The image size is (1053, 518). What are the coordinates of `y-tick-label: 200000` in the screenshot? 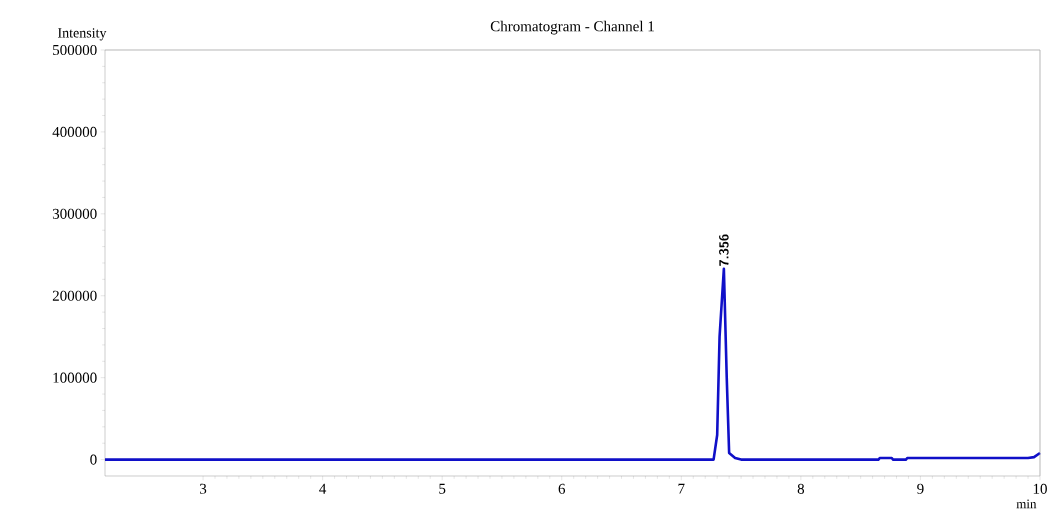 It's located at (74, 295).